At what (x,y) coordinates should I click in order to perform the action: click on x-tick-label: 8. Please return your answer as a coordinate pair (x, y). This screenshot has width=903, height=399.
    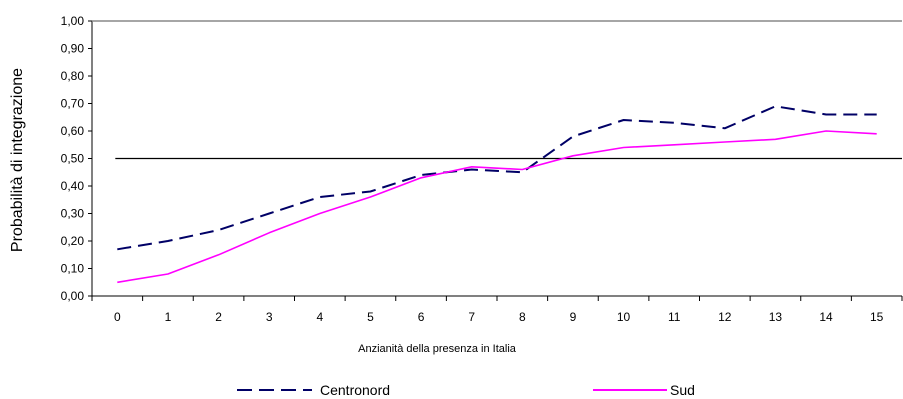
    Looking at the image, I should click on (522, 317).